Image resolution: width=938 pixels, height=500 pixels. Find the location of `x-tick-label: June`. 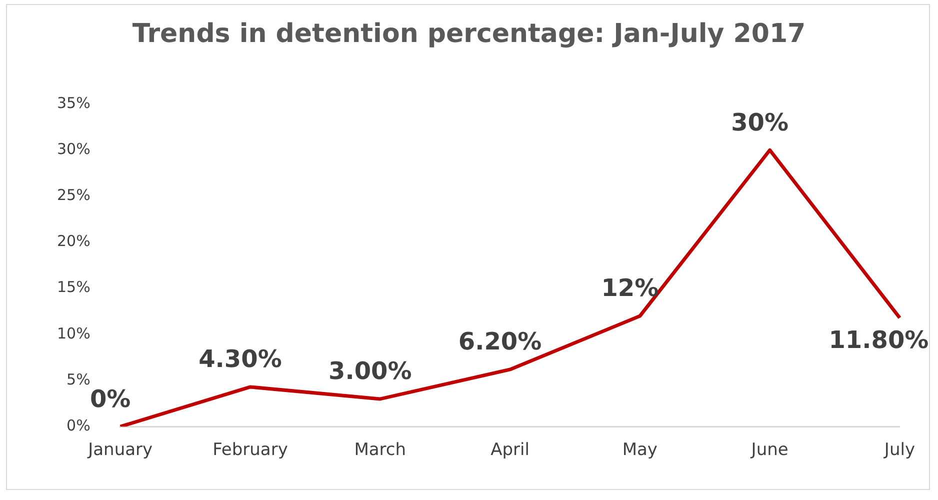

x-tick-label: June is located at coordinates (769, 450).